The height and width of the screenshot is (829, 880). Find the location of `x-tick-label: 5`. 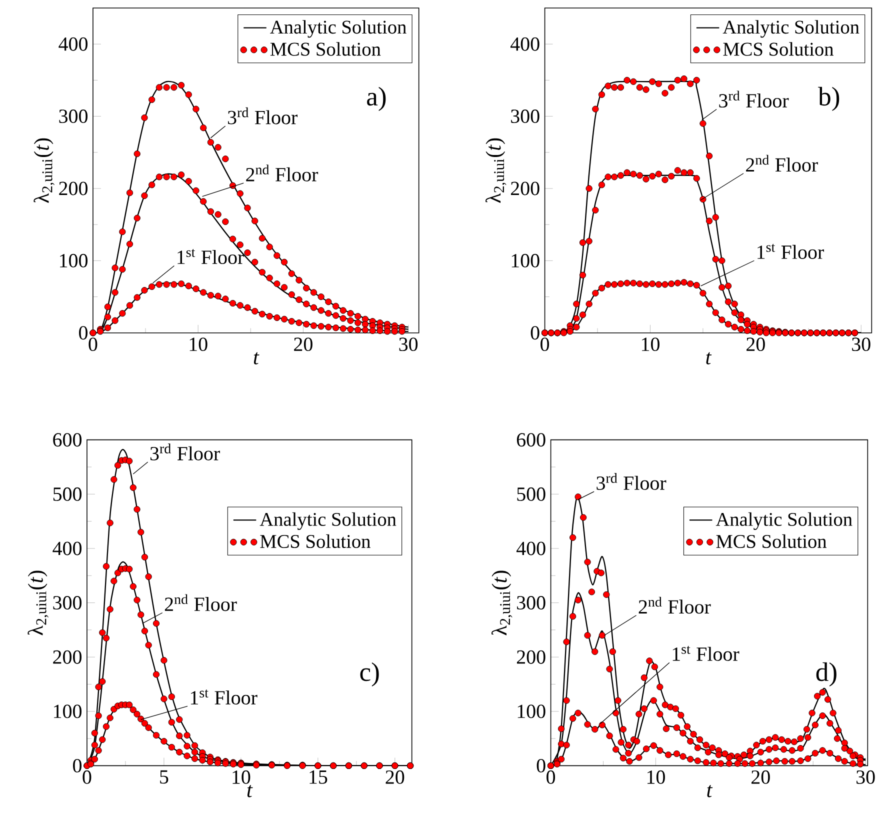

x-tick-label: 5 is located at coordinates (164, 777).